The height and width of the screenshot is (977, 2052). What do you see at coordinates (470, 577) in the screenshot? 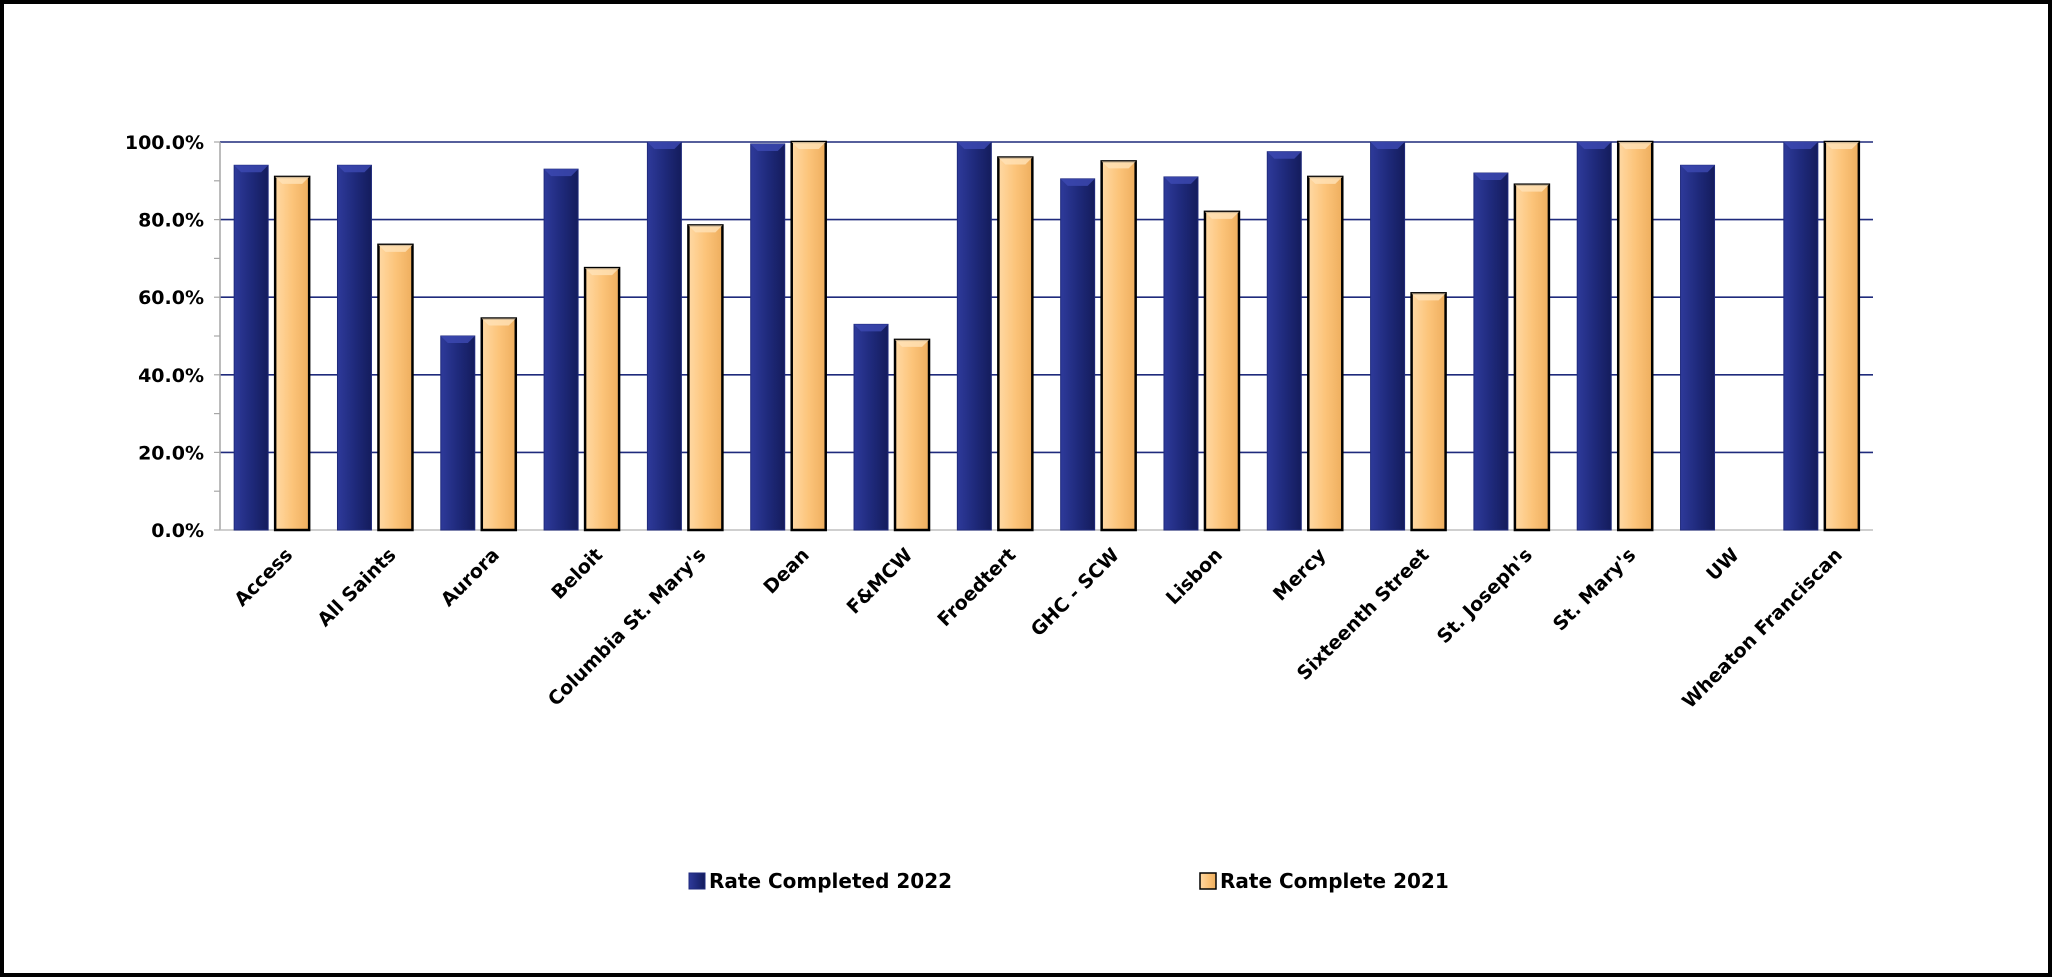
I see `x-category-label-2: Aurora` at bounding box center [470, 577].